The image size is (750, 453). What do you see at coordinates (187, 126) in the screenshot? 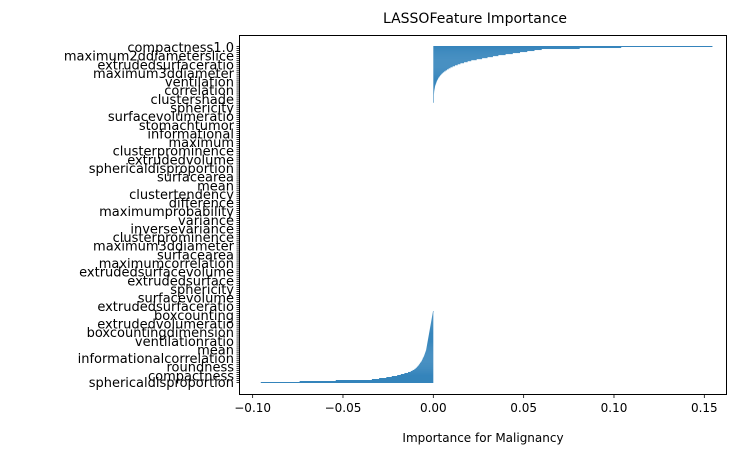
I see `y-tick-label: stomachtumor` at bounding box center [187, 126].